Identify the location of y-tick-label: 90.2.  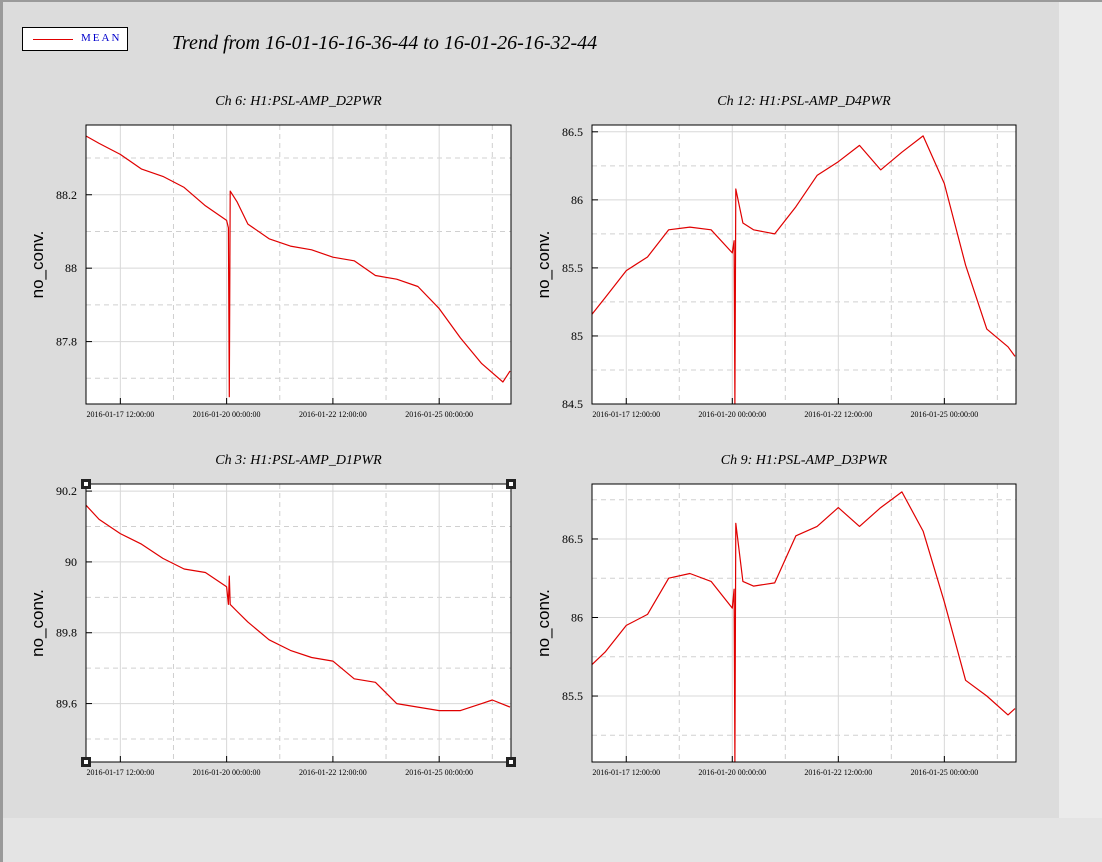
(66, 491).